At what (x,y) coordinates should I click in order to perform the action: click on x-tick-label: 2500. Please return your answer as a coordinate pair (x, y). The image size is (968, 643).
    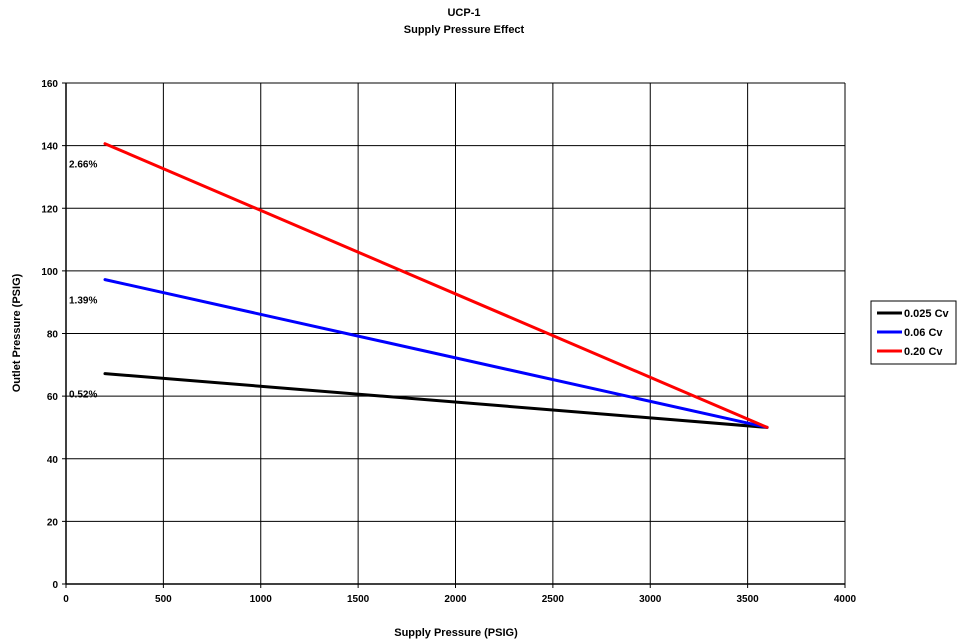
    Looking at the image, I should click on (553, 599).